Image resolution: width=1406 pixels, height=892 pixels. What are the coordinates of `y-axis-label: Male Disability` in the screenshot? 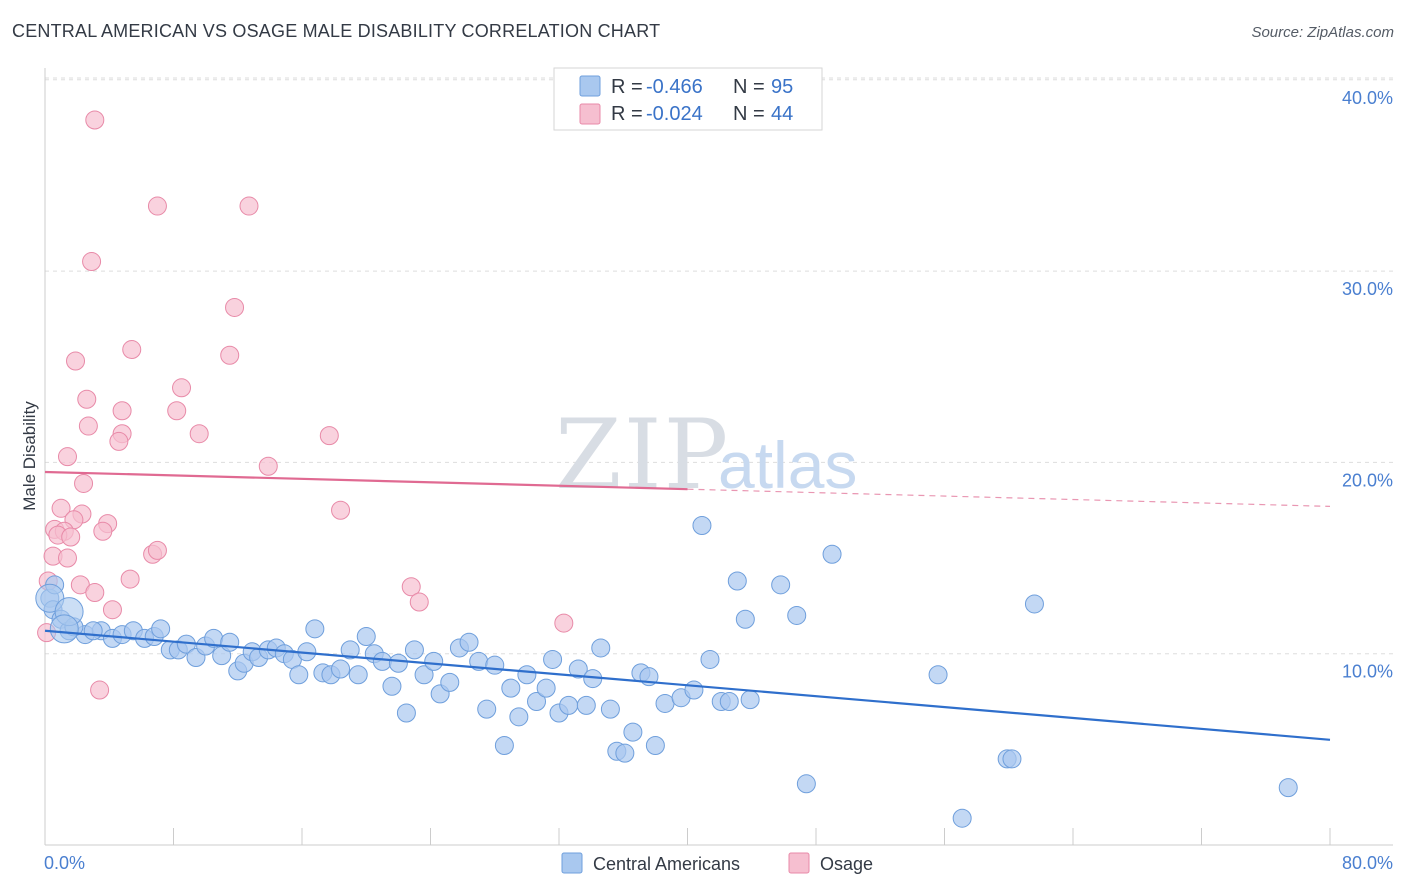 It's located at (29, 456).